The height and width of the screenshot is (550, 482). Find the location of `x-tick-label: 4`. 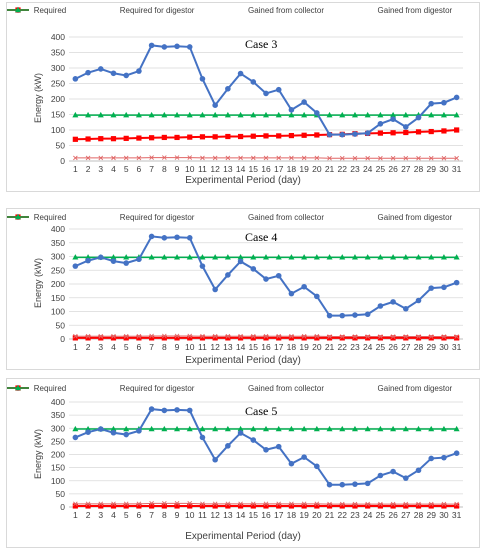

x-tick-label: 4 is located at coordinates (113, 515).